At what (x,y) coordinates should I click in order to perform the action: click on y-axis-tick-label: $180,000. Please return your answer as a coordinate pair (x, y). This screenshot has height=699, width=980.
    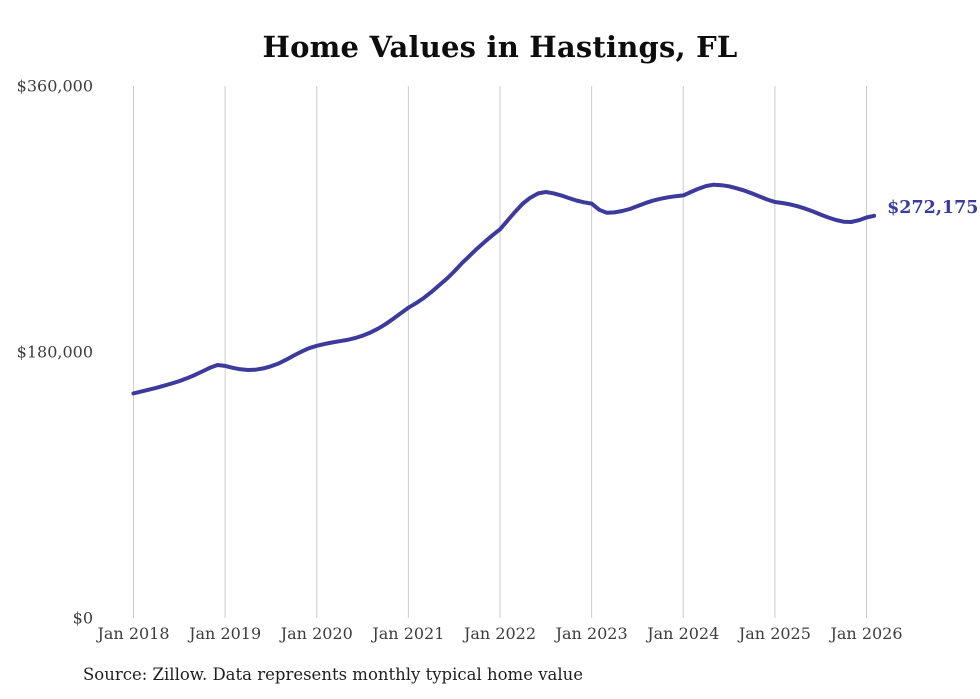
    Looking at the image, I should click on (54, 352).